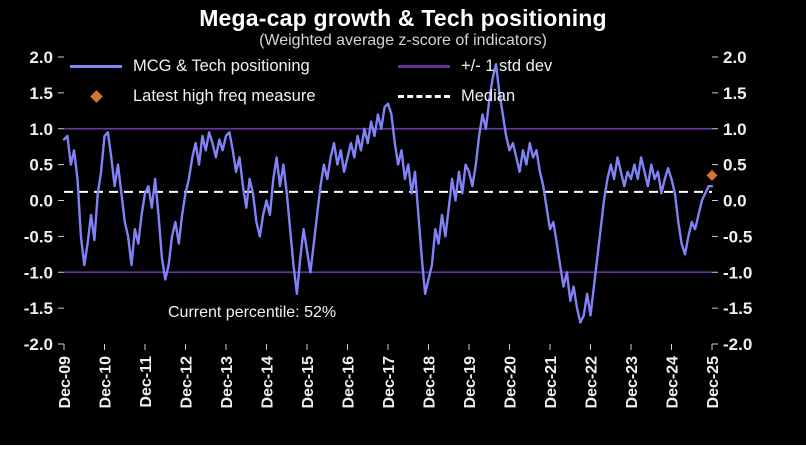 This screenshot has height=456, width=806. What do you see at coordinates (737, 272) in the screenshot?
I see `y-axis-tick-label-right: -1.0` at bounding box center [737, 272].